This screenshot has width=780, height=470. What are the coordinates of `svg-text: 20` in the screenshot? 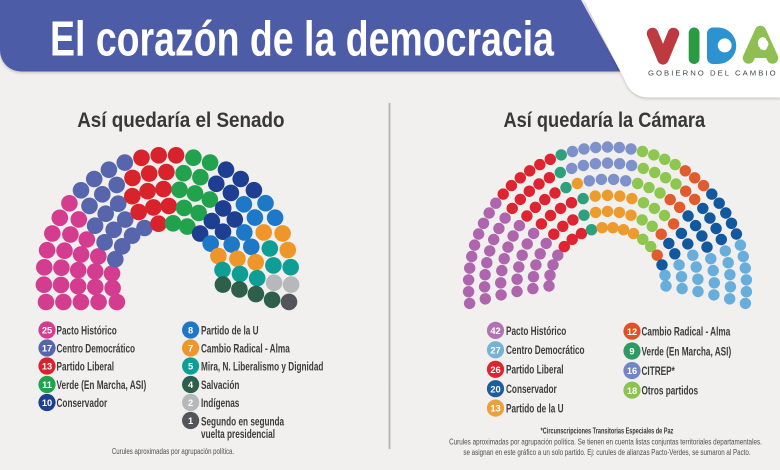 It's located at (495, 389).